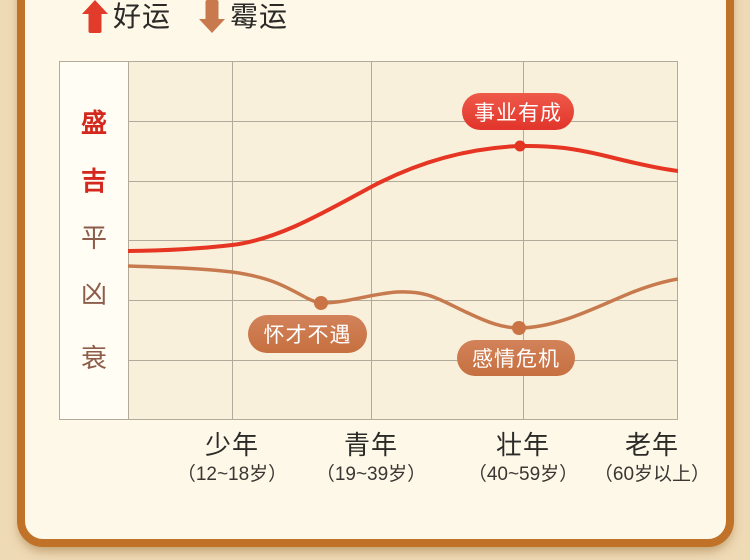 The image size is (750, 560). What do you see at coordinates (651, 445) in the screenshot?
I see `stage-name: 老年` at bounding box center [651, 445].